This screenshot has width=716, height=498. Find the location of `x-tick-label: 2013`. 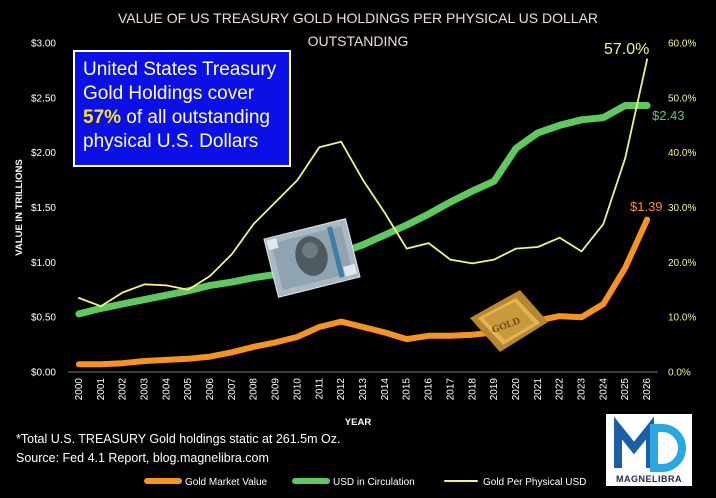

x-tick-label: 2013 is located at coordinates (363, 389).